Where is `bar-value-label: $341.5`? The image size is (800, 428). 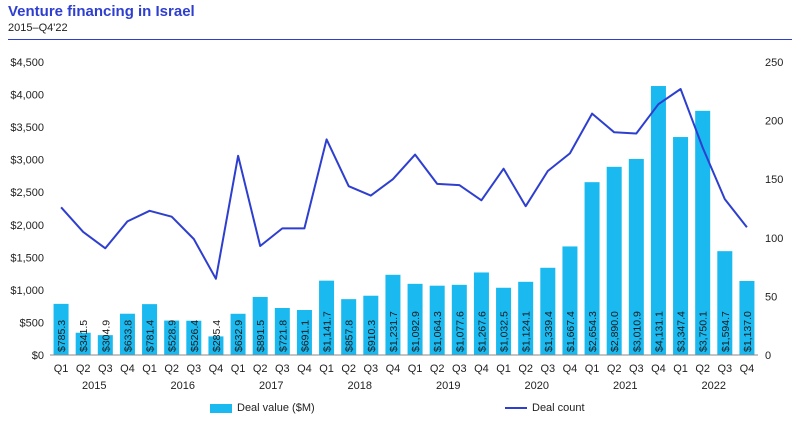 bar-value-label: $341.5 is located at coordinates (84, 336).